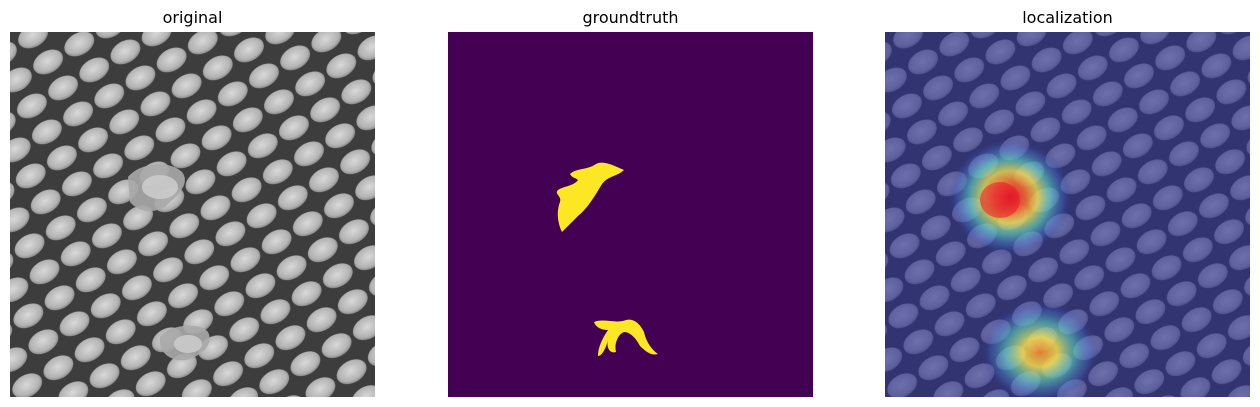  Describe the element at coordinates (1000, 200) in the screenshot. I see `heat-core-upper` at that location.